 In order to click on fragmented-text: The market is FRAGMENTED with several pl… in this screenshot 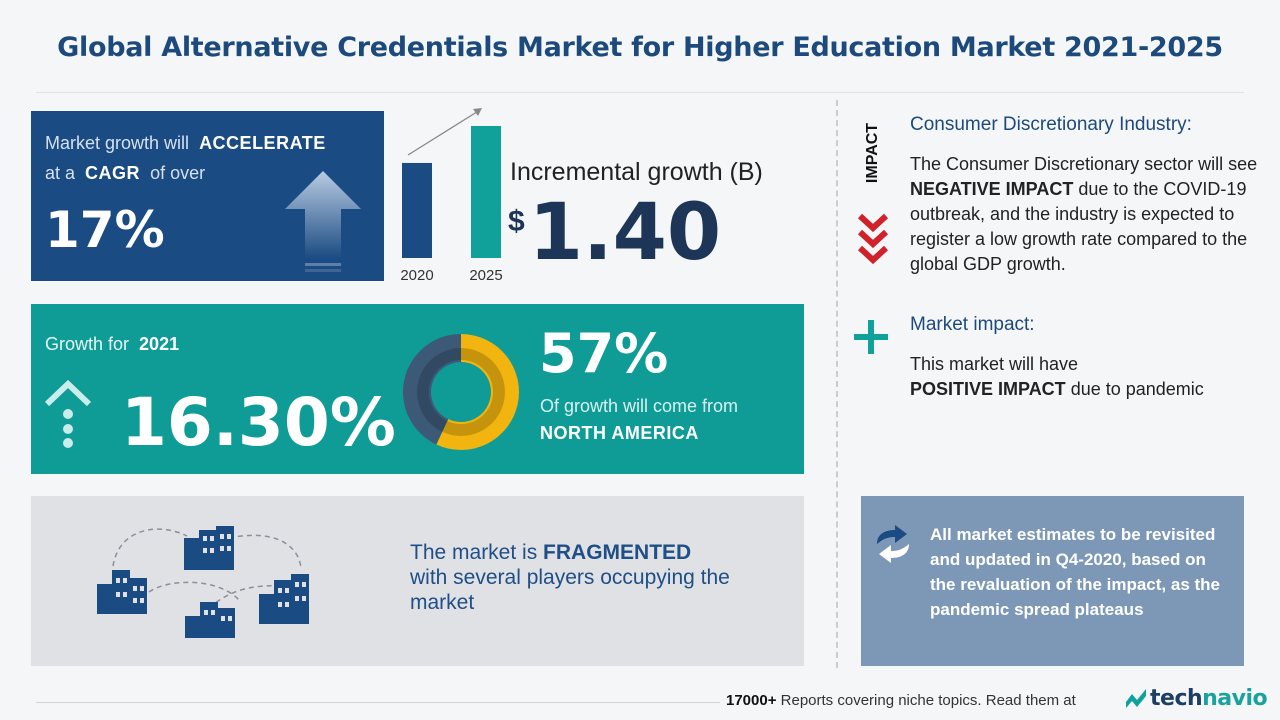, I will do `click(600, 577)`.